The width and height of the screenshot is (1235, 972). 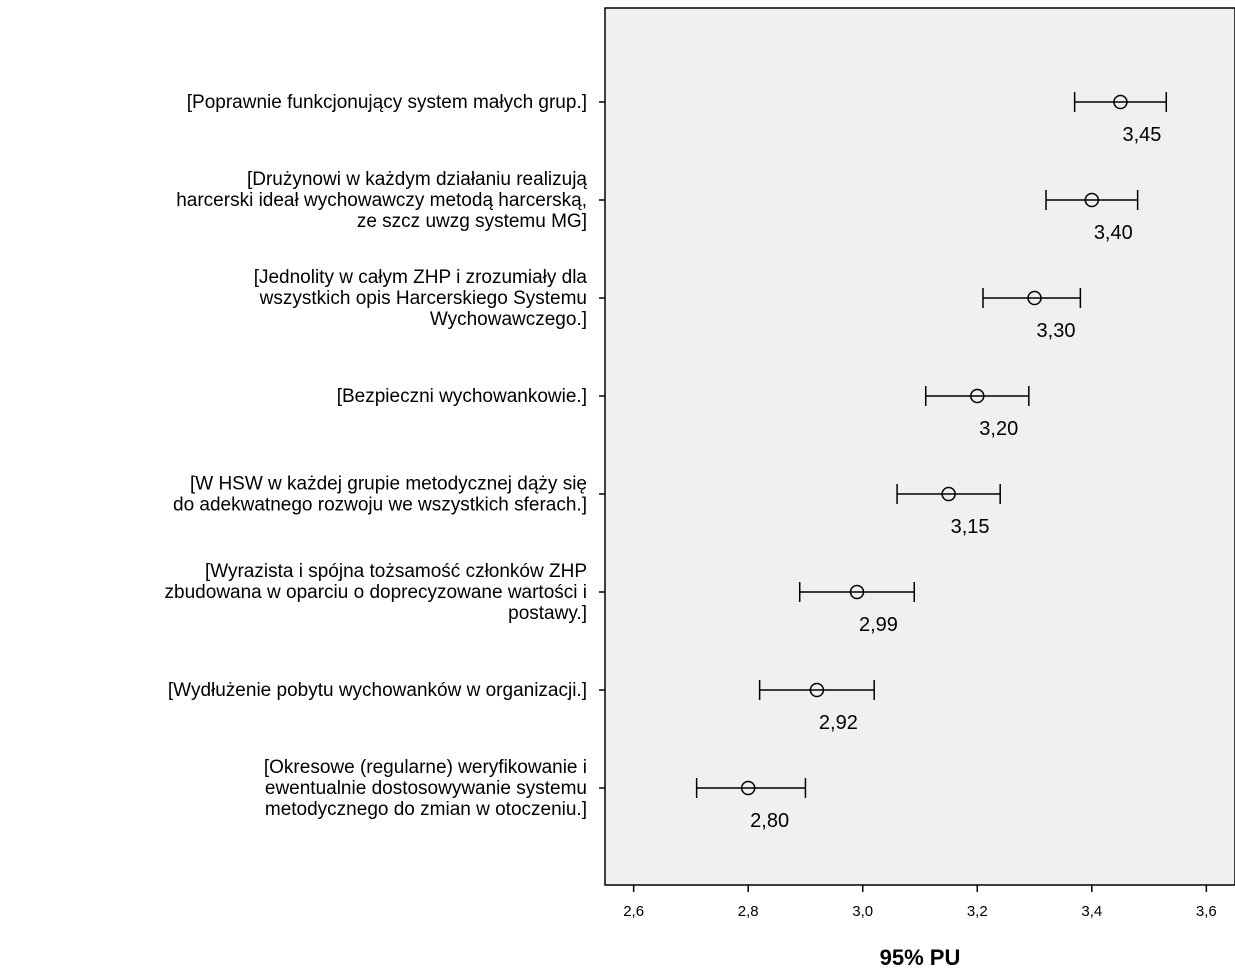 What do you see at coordinates (683, 413) in the screenshot?
I see `error-bar-row: [Bezpieczni wychowankowie.] 3,20` at bounding box center [683, 413].